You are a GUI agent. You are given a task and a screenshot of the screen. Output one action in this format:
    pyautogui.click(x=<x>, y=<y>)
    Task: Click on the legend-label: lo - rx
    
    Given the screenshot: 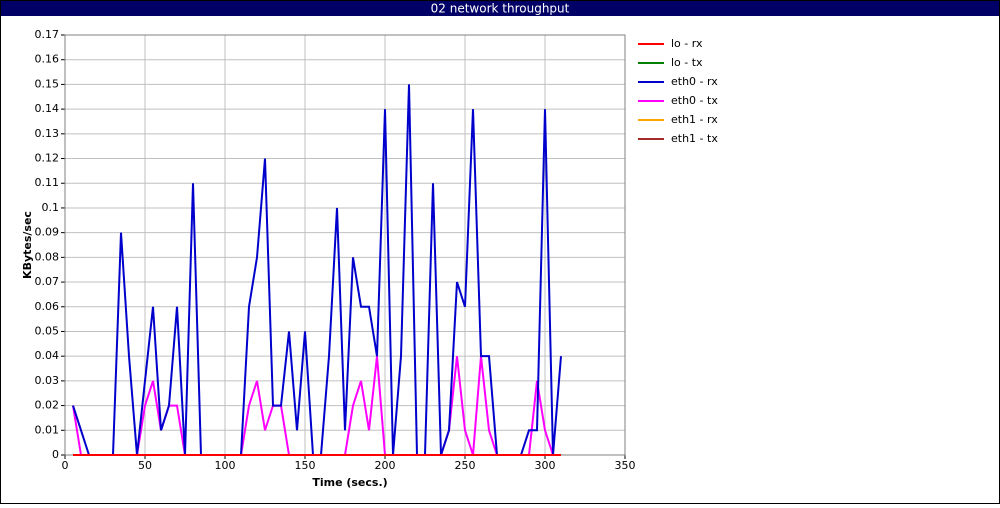 What is the action you would take?
    pyautogui.click(x=687, y=43)
    